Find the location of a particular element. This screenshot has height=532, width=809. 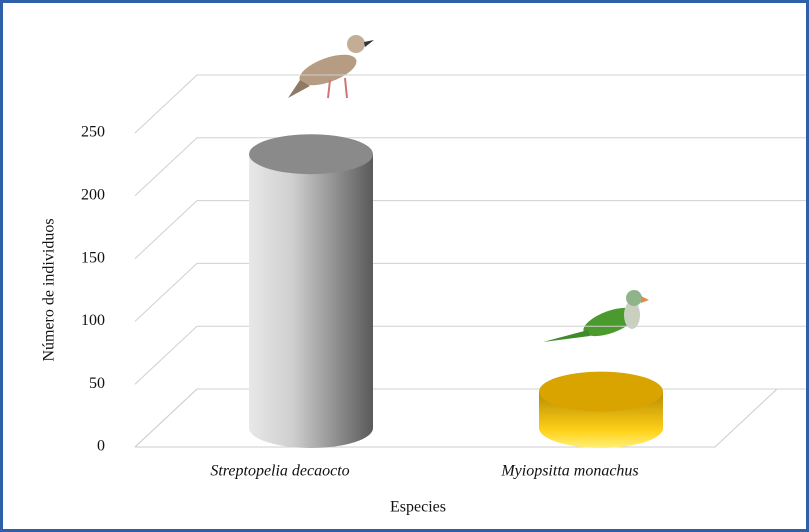

y-tick-label: 250 is located at coordinates (93, 132).